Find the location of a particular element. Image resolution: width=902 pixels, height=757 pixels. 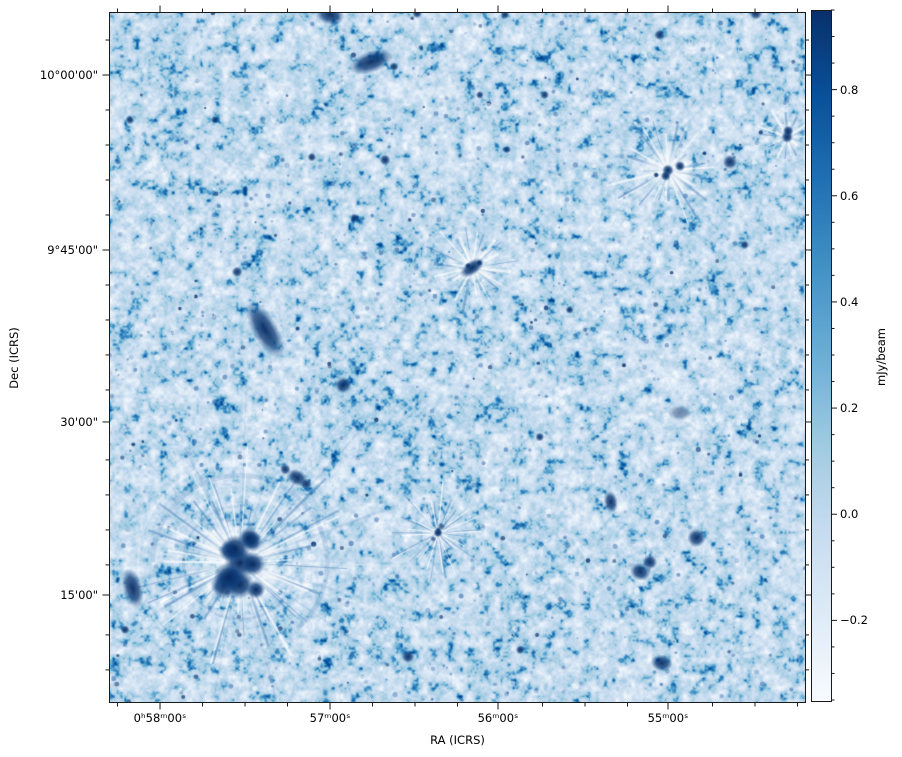

colorbar-tick-label: 0.4 is located at coordinates (849, 301).